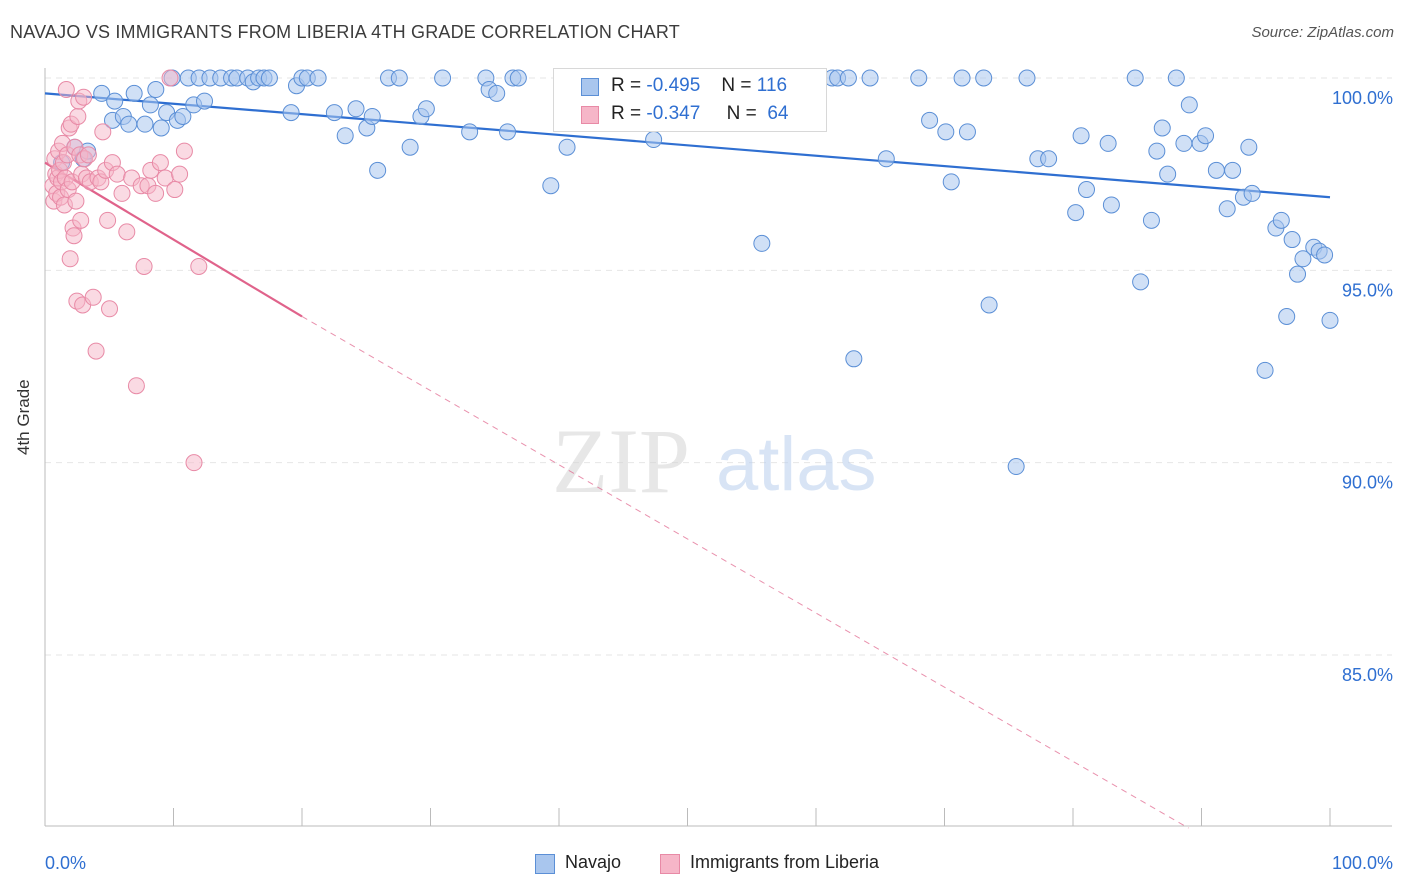  What do you see at coordinates (785, 862) in the screenshot?
I see `liberia-legend-label: Immigrants from Liberia` at bounding box center [785, 862].